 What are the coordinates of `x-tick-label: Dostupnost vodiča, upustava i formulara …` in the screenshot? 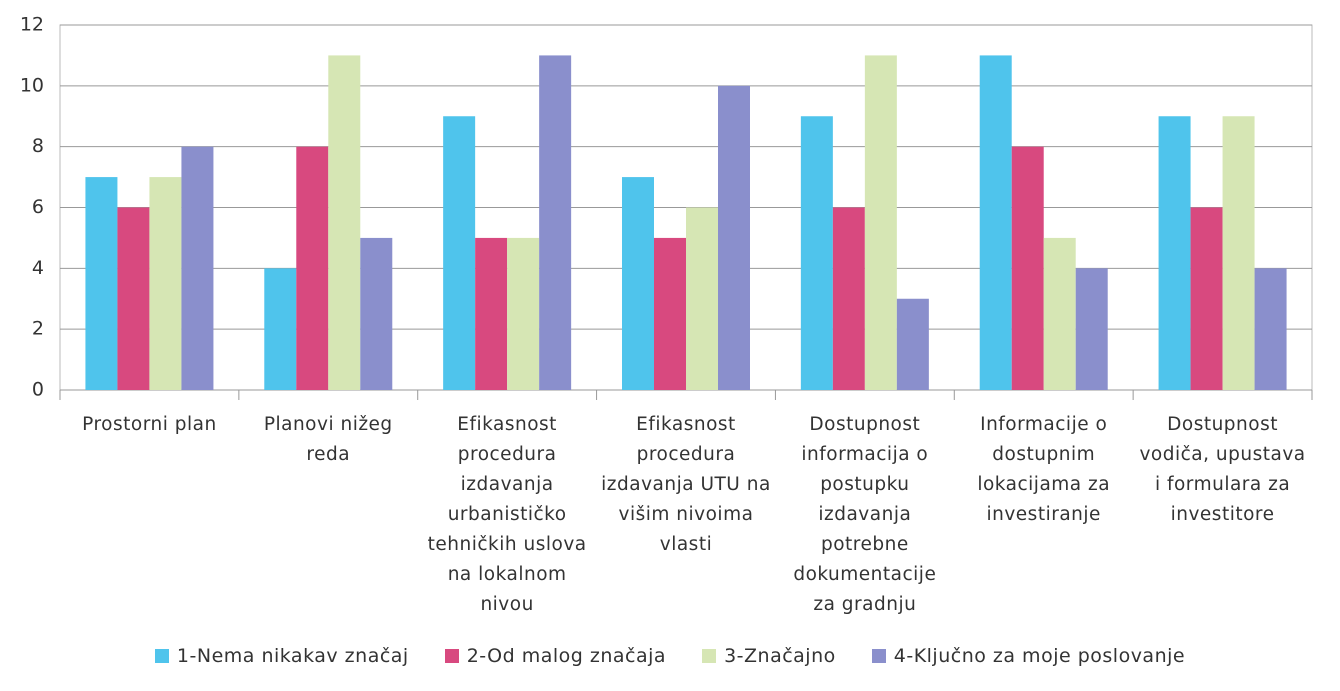 It's located at (1222, 469).